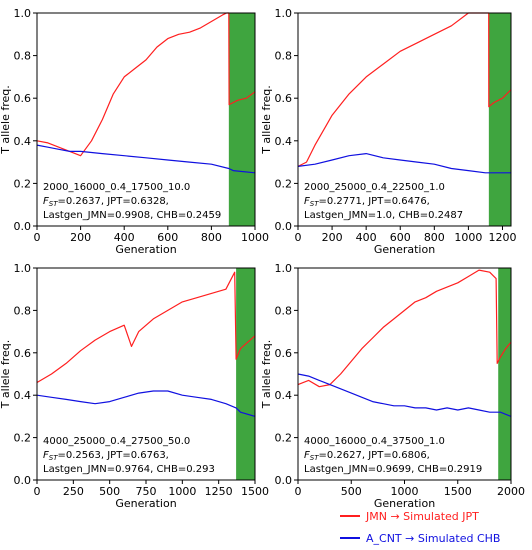 The height and width of the screenshot is (550, 532). Describe the element at coordinates (113, 455) in the screenshot. I see `fst-values: =0.2563, JPT=0.6763,` at that location.